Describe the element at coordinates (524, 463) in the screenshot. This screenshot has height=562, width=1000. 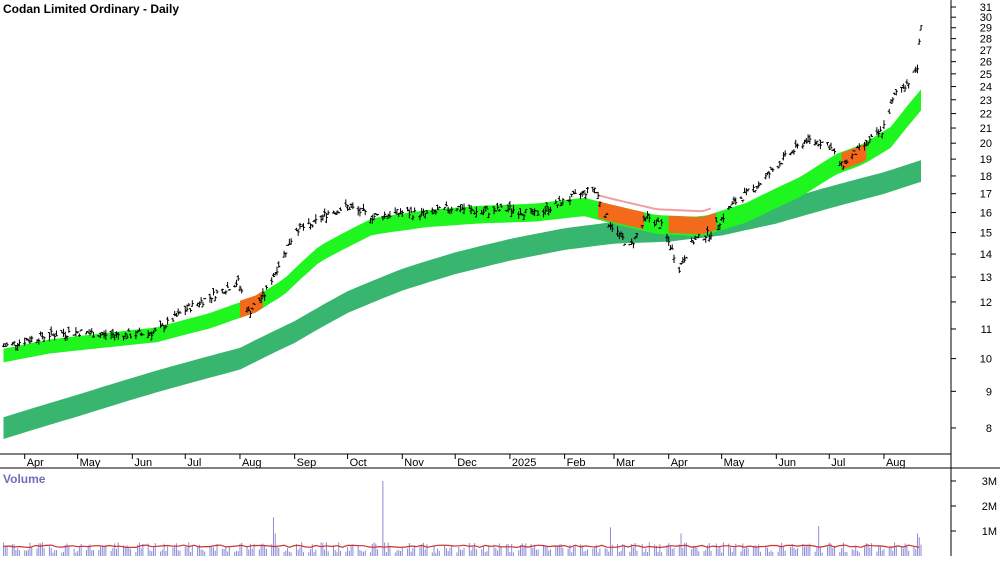
I see `date-tick-label: 2025` at that location.